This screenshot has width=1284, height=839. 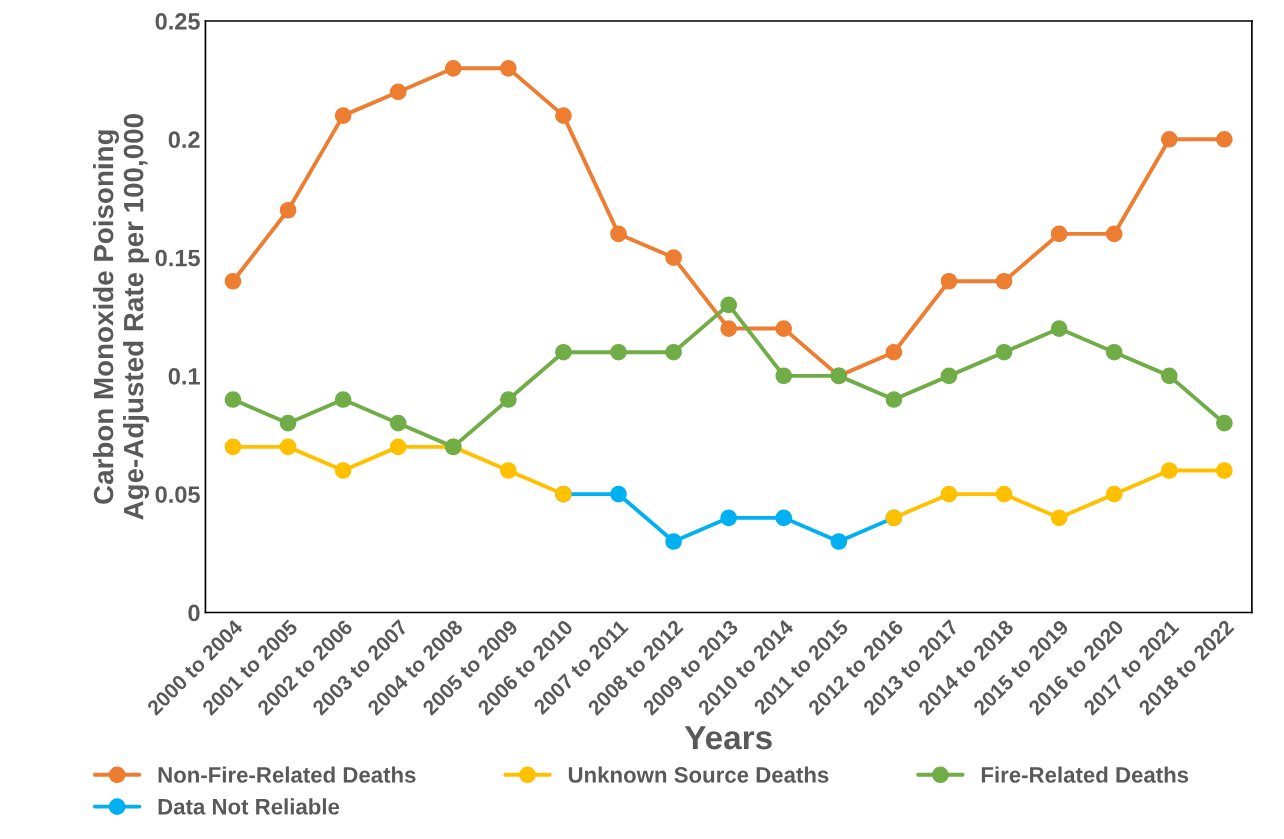 What do you see at coordinates (194, 613) in the screenshot?
I see `y-tick-label: 0` at bounding box center [194, 613].